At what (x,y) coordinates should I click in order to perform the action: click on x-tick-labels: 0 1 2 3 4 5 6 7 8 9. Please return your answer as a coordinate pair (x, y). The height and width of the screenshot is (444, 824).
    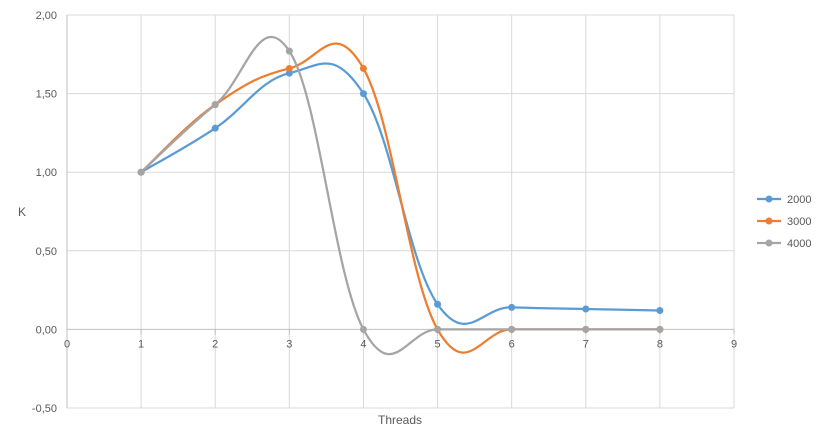
    Looking at the image, I should click on (400, 344).